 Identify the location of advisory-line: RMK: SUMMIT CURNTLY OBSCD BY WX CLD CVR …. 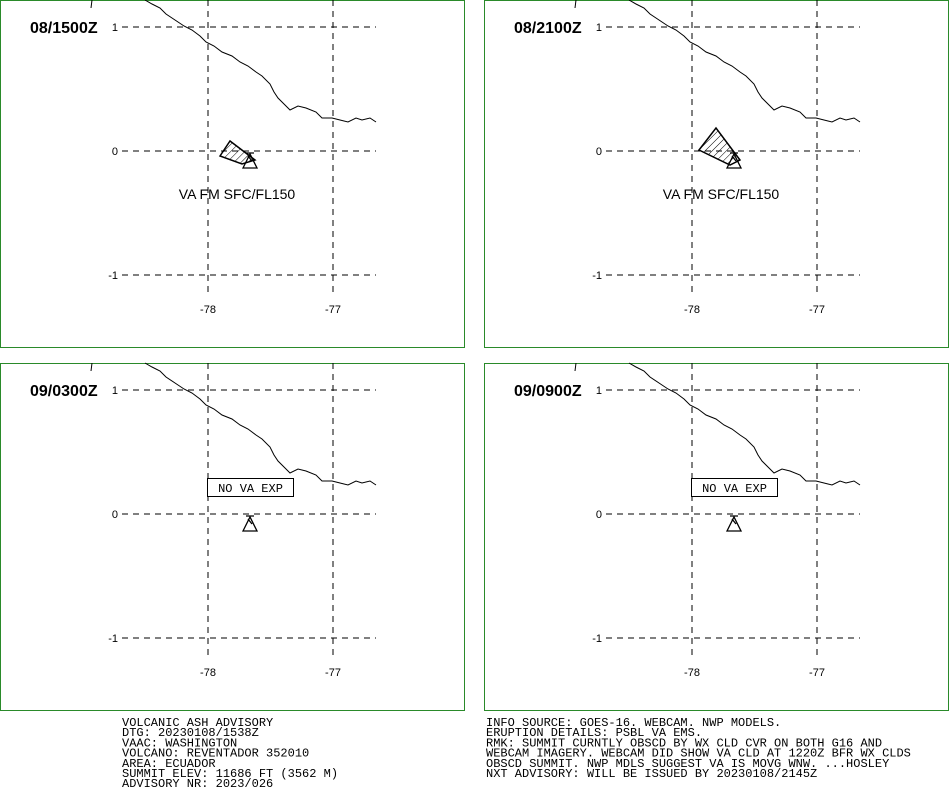
(684, 743).